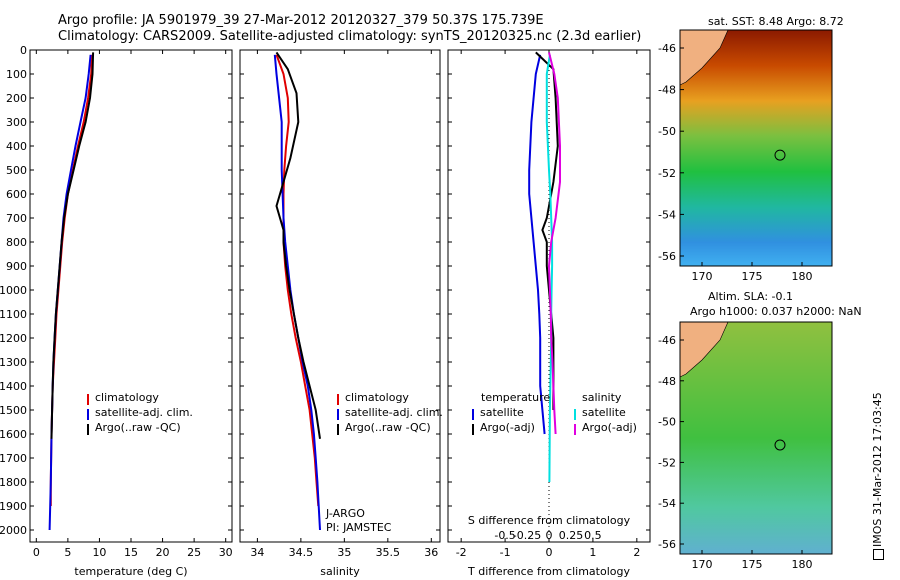 The height and width of the screenshot is (580, 900). Describe the element at coordinates (507, 427) in the screenshot. I see `legend-diff-temp-argo: Argo(-adj)` at that location.